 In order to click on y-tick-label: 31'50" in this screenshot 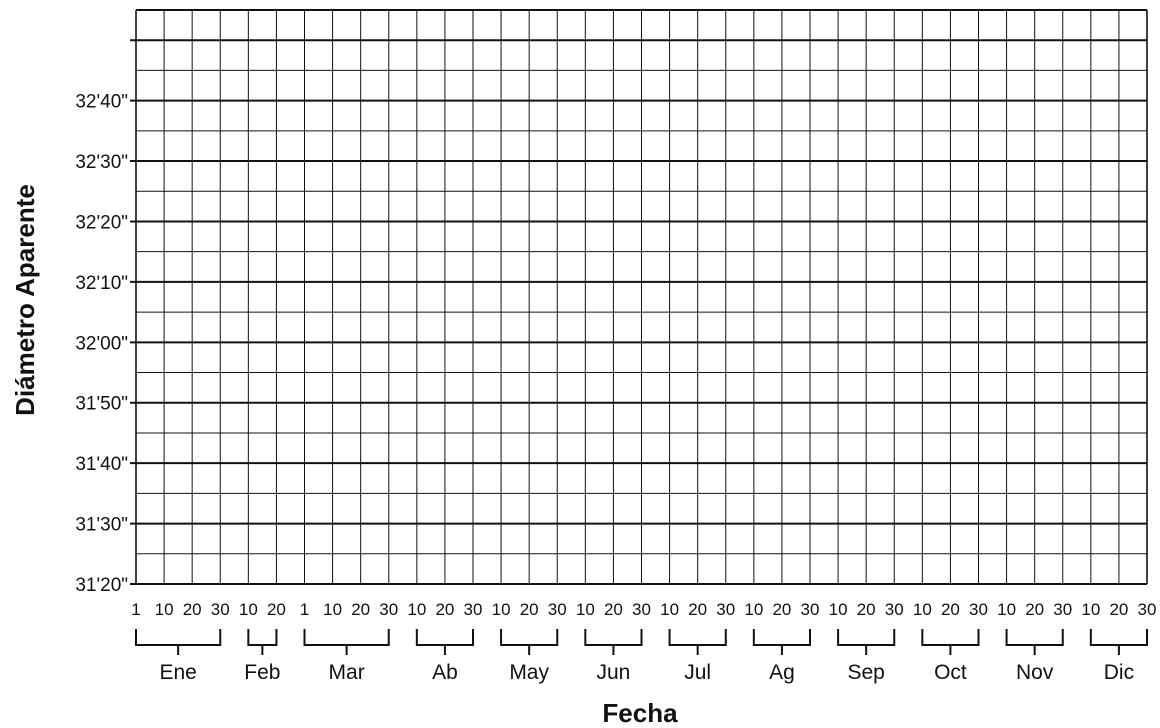, I will do `click(101, 404)`.